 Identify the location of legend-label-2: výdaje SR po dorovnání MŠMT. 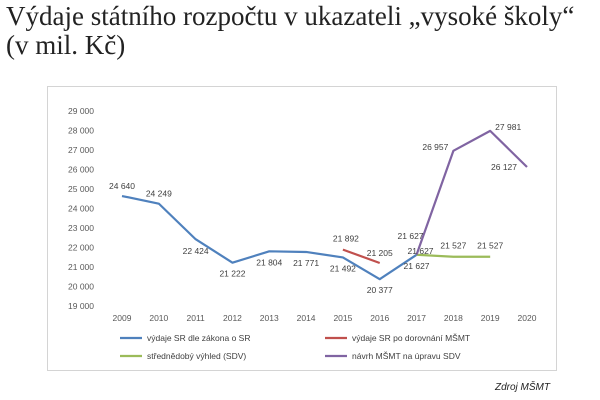
(411, 338).